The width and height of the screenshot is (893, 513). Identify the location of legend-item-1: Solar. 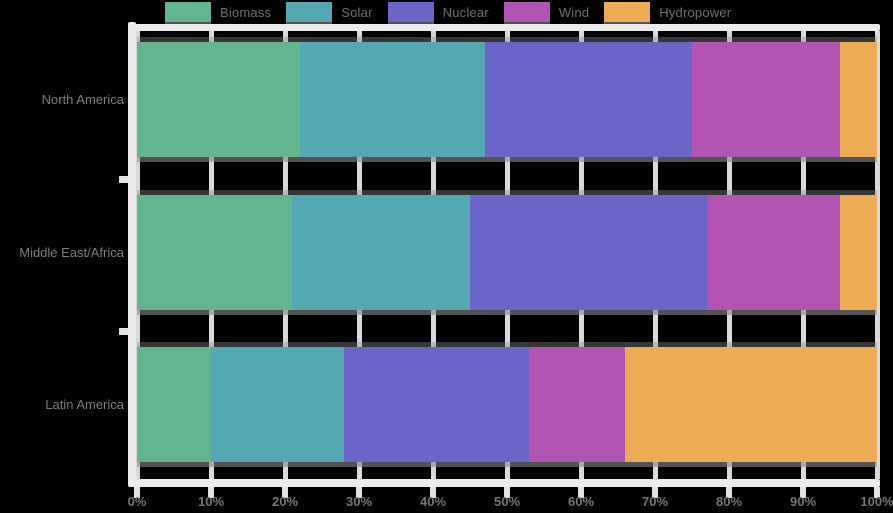
(329, 12).